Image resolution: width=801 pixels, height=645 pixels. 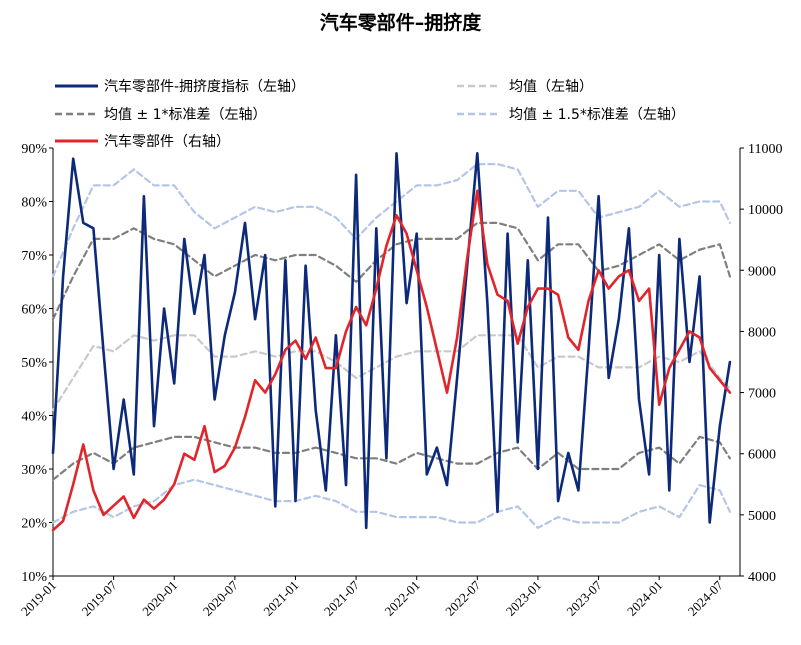 What do you see at coordinates (762, 332) in the screenshot?
I see `right-tick-label: 8000` at bounding box center [762, 332].